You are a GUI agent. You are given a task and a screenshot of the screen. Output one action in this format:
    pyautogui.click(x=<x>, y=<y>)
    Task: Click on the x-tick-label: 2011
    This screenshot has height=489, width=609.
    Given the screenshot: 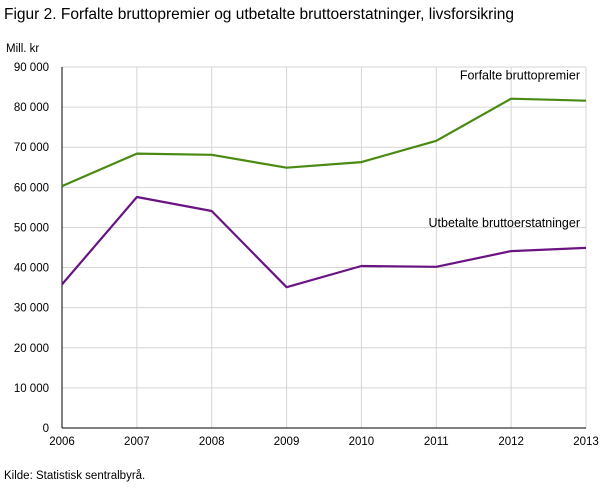 What is the action you would take?
    pyautogui.click(x=436, y=442)
    